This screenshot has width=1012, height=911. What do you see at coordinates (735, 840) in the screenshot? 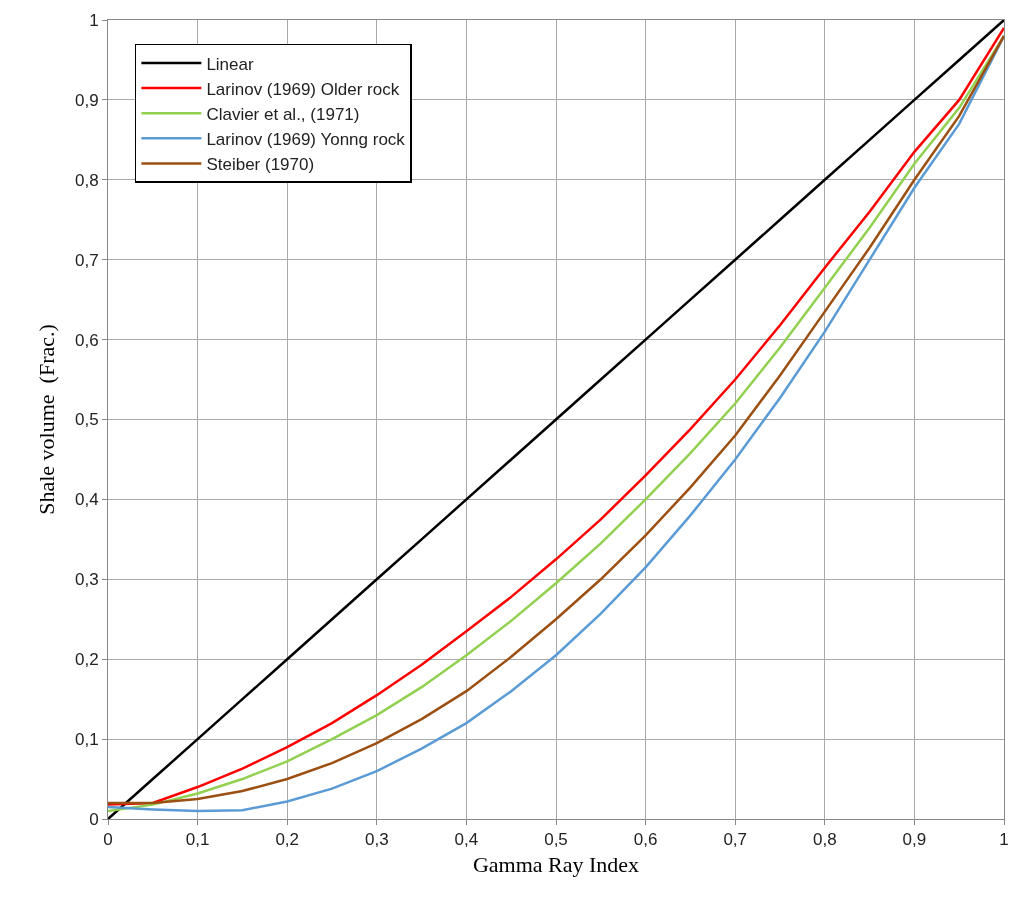
I see `x-tick-label: 0,7` at bounding box center [735, 840].